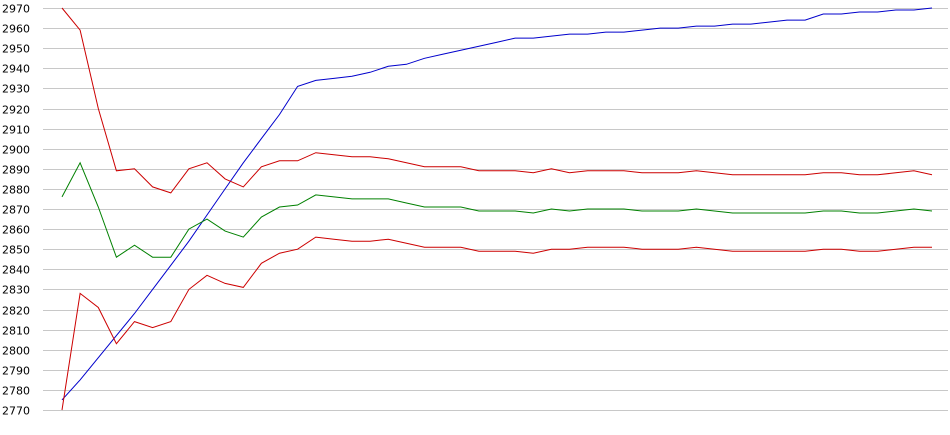 The image size is (950, 435). Describe the element at coordinates (16, 290) in the screenshot. I see `y-tick-label: 2830` at that location.